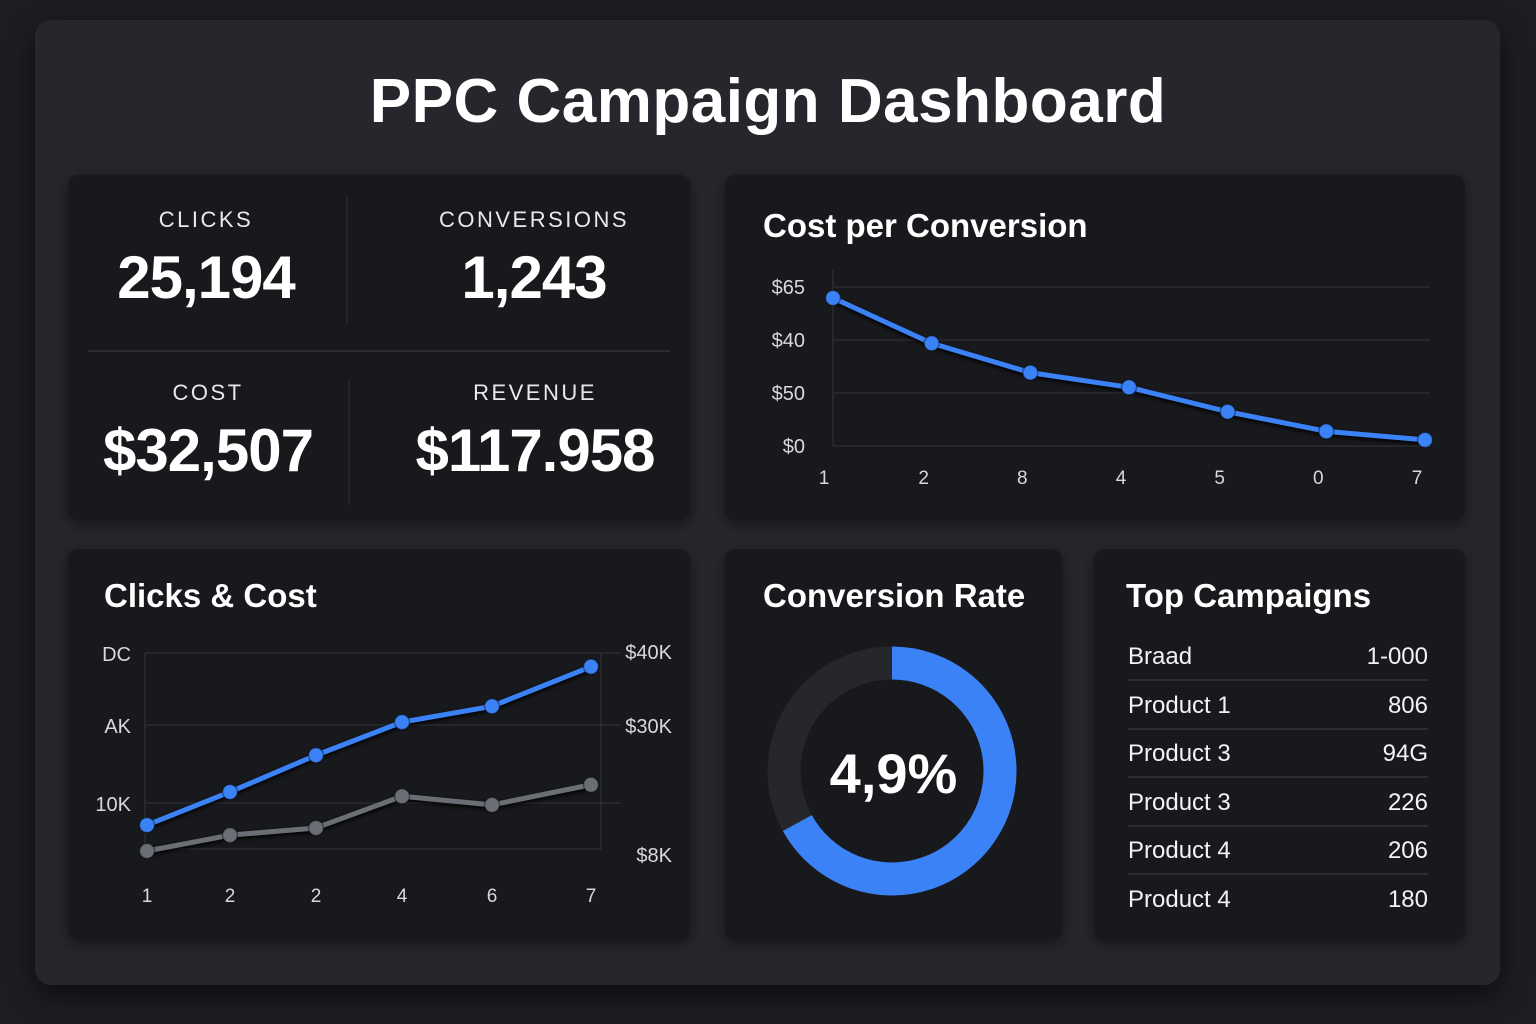  I want to click on y-left-tick-label: DC, so click(116, 655).